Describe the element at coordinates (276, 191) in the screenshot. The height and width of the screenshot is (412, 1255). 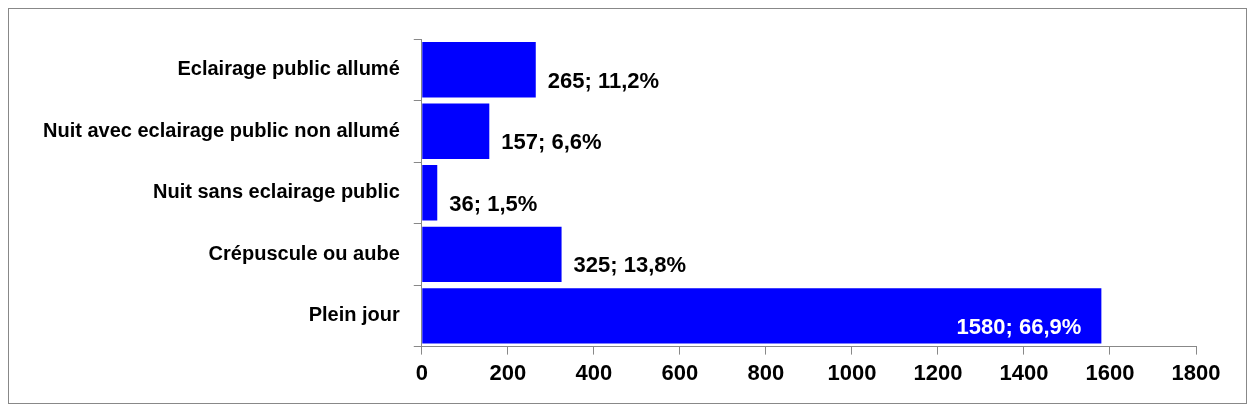
I see `y-tick-label: Nuit sans eclairage public` at that location.